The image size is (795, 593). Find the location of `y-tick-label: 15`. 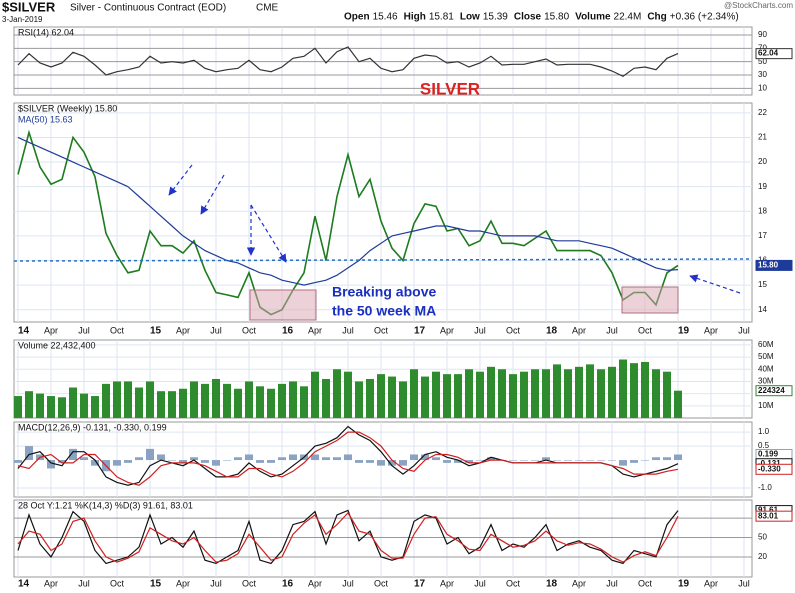

y-tick-label: 15 is located at coordinates (762, 284).